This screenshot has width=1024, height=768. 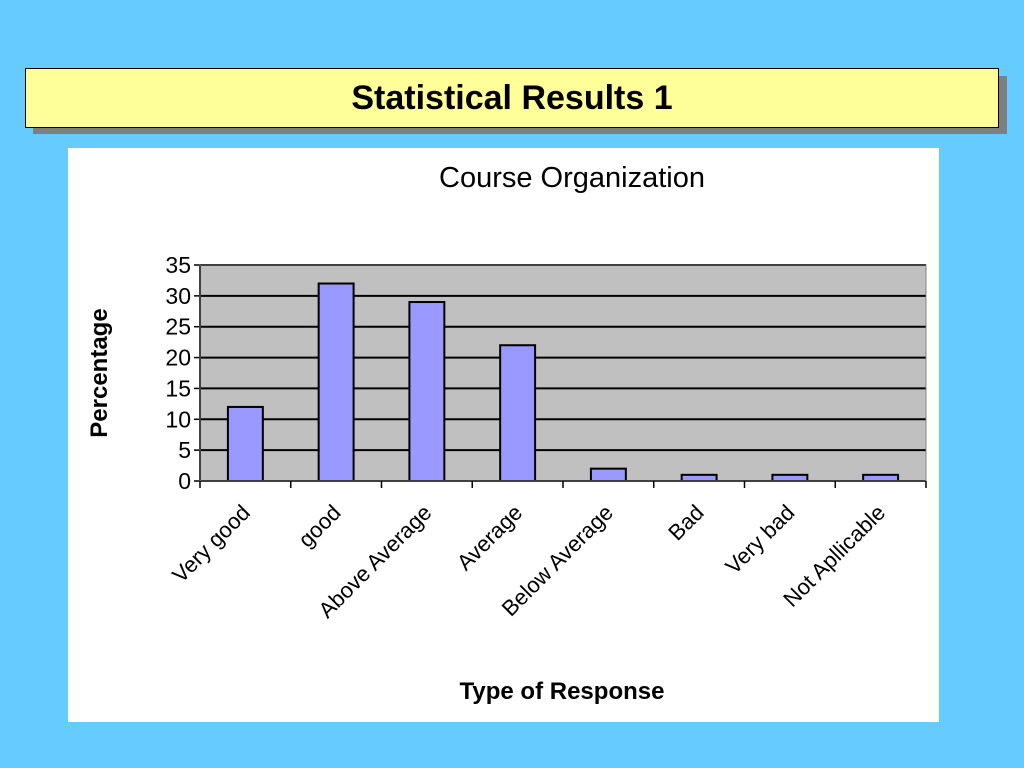 What do you see at coordinates (759, 539) in the screenshot?
I see `x-category-label: Very bad` at bounding box center [759, 539].